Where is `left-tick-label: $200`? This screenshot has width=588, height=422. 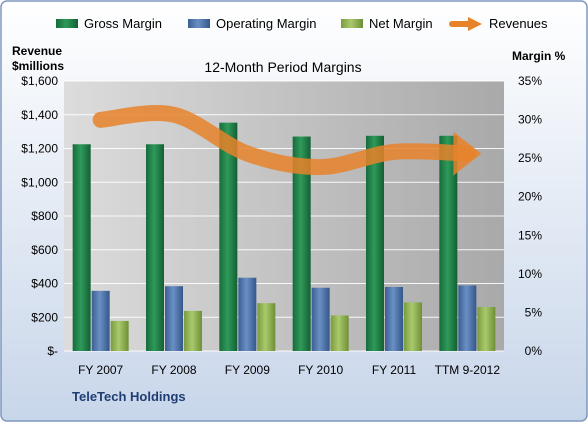
left-tick-label: $200 is located at coordinates (44, 317).